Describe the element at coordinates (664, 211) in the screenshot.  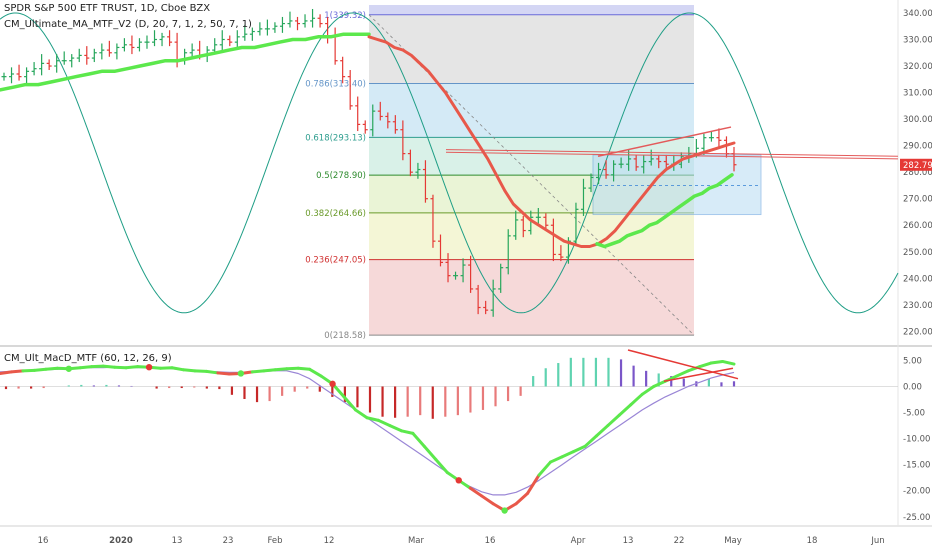
I see `ma-green-line-late` at that location.